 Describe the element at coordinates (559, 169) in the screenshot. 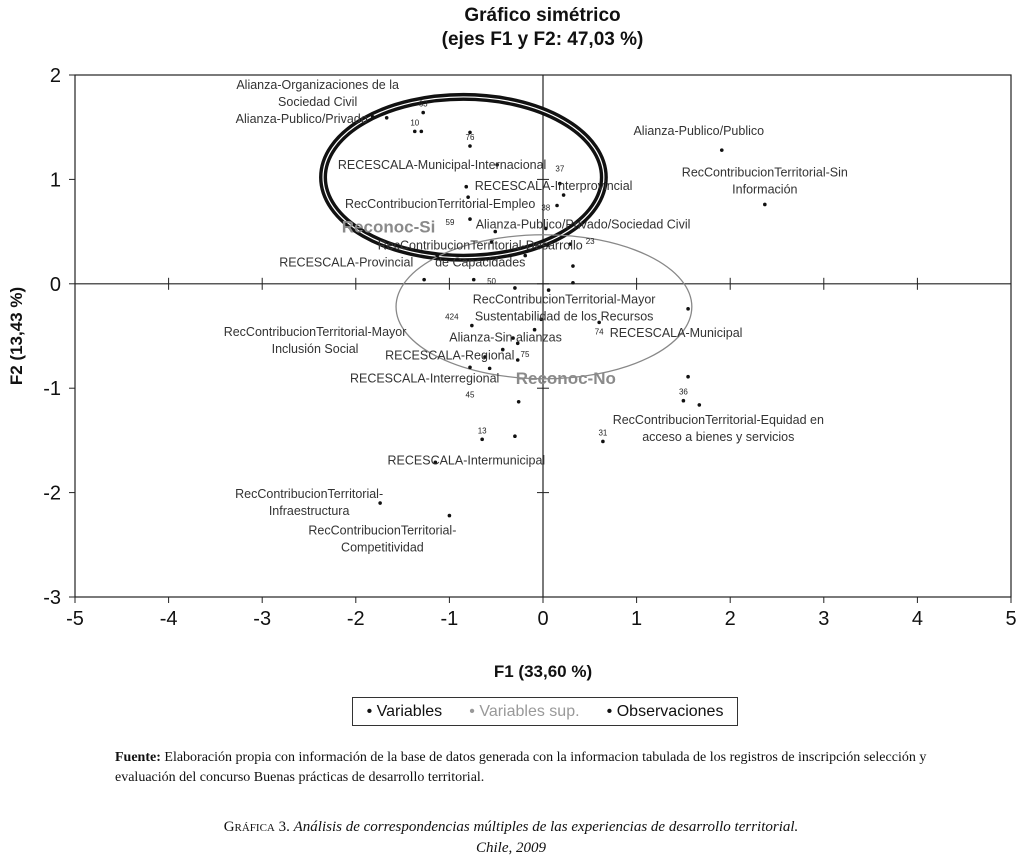

I see `observation-label: 37` at that location.